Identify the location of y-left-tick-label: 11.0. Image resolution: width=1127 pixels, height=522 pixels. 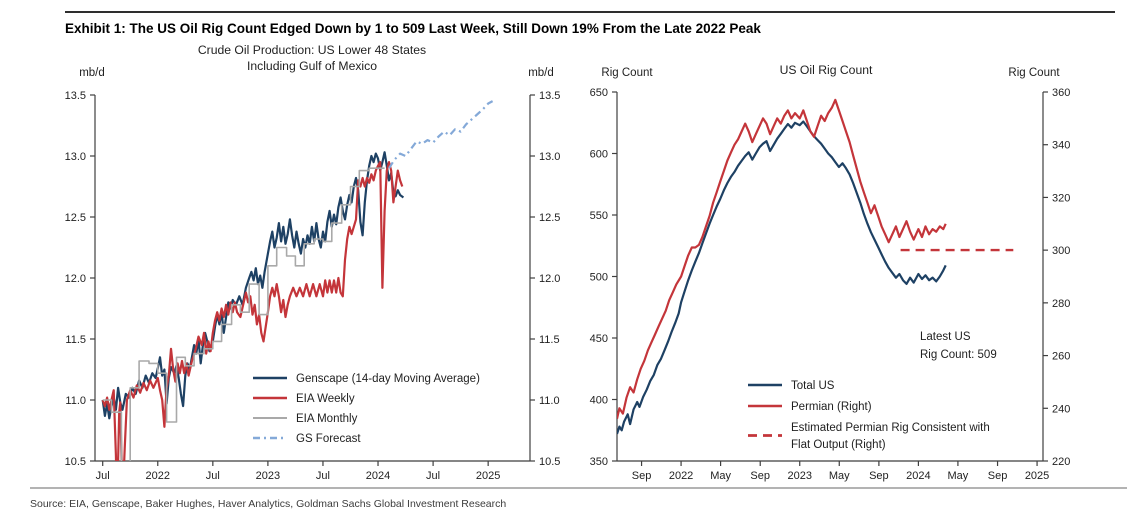
(75, 401).